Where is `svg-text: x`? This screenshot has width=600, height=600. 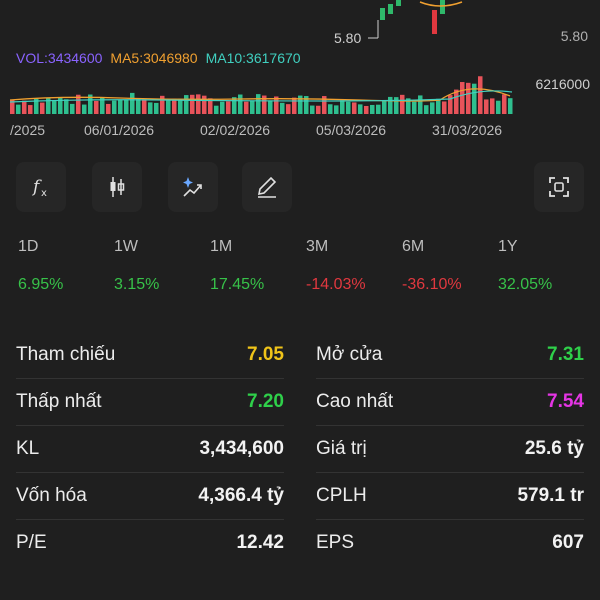 svg-text: x is located at coordinates (44, 193).